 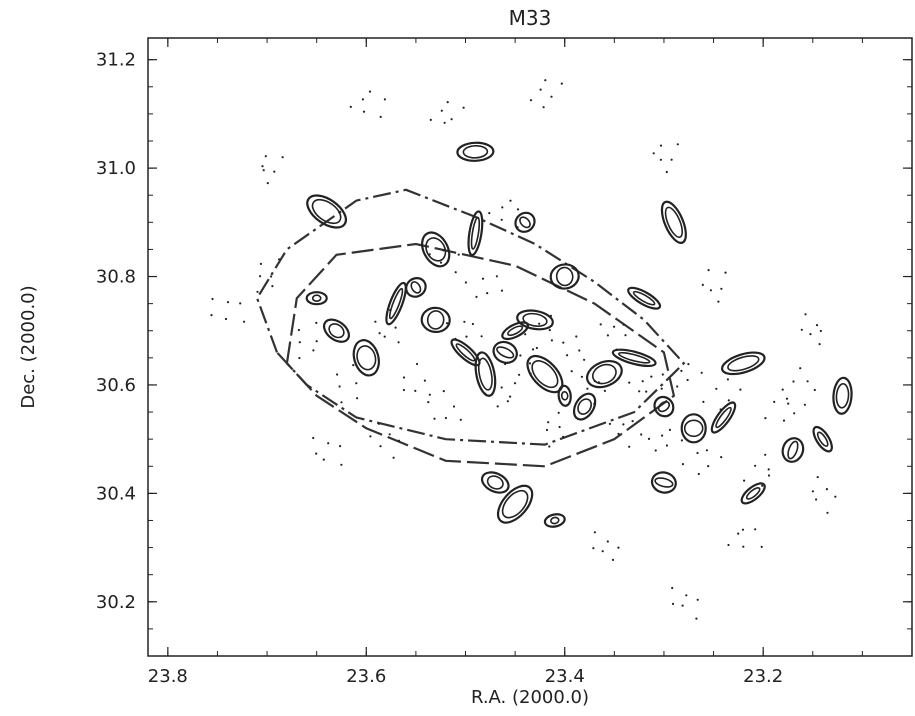 What do you see at coordinates (530, 18) in the screenshot?
I see `chart-title: M33` at bounding box center [530, 18].